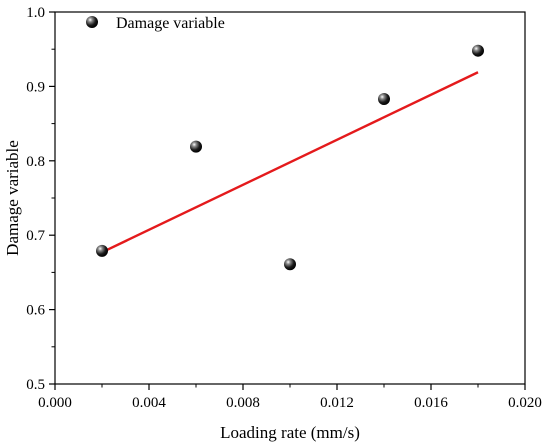 This screenshot has width=550, height=446. What do you see at coordinates (35, 385) in the screenshot?
I see `y-tick-label: 0.5` at bounding box center [35, 385].